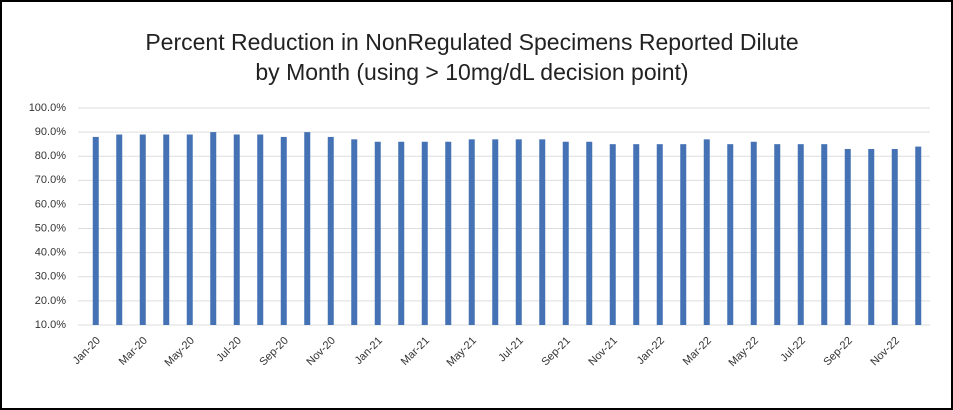  Describe the element at coordinates (50, 301) in the screenshot. I see `y-tick-label: 20.0%` at that location.